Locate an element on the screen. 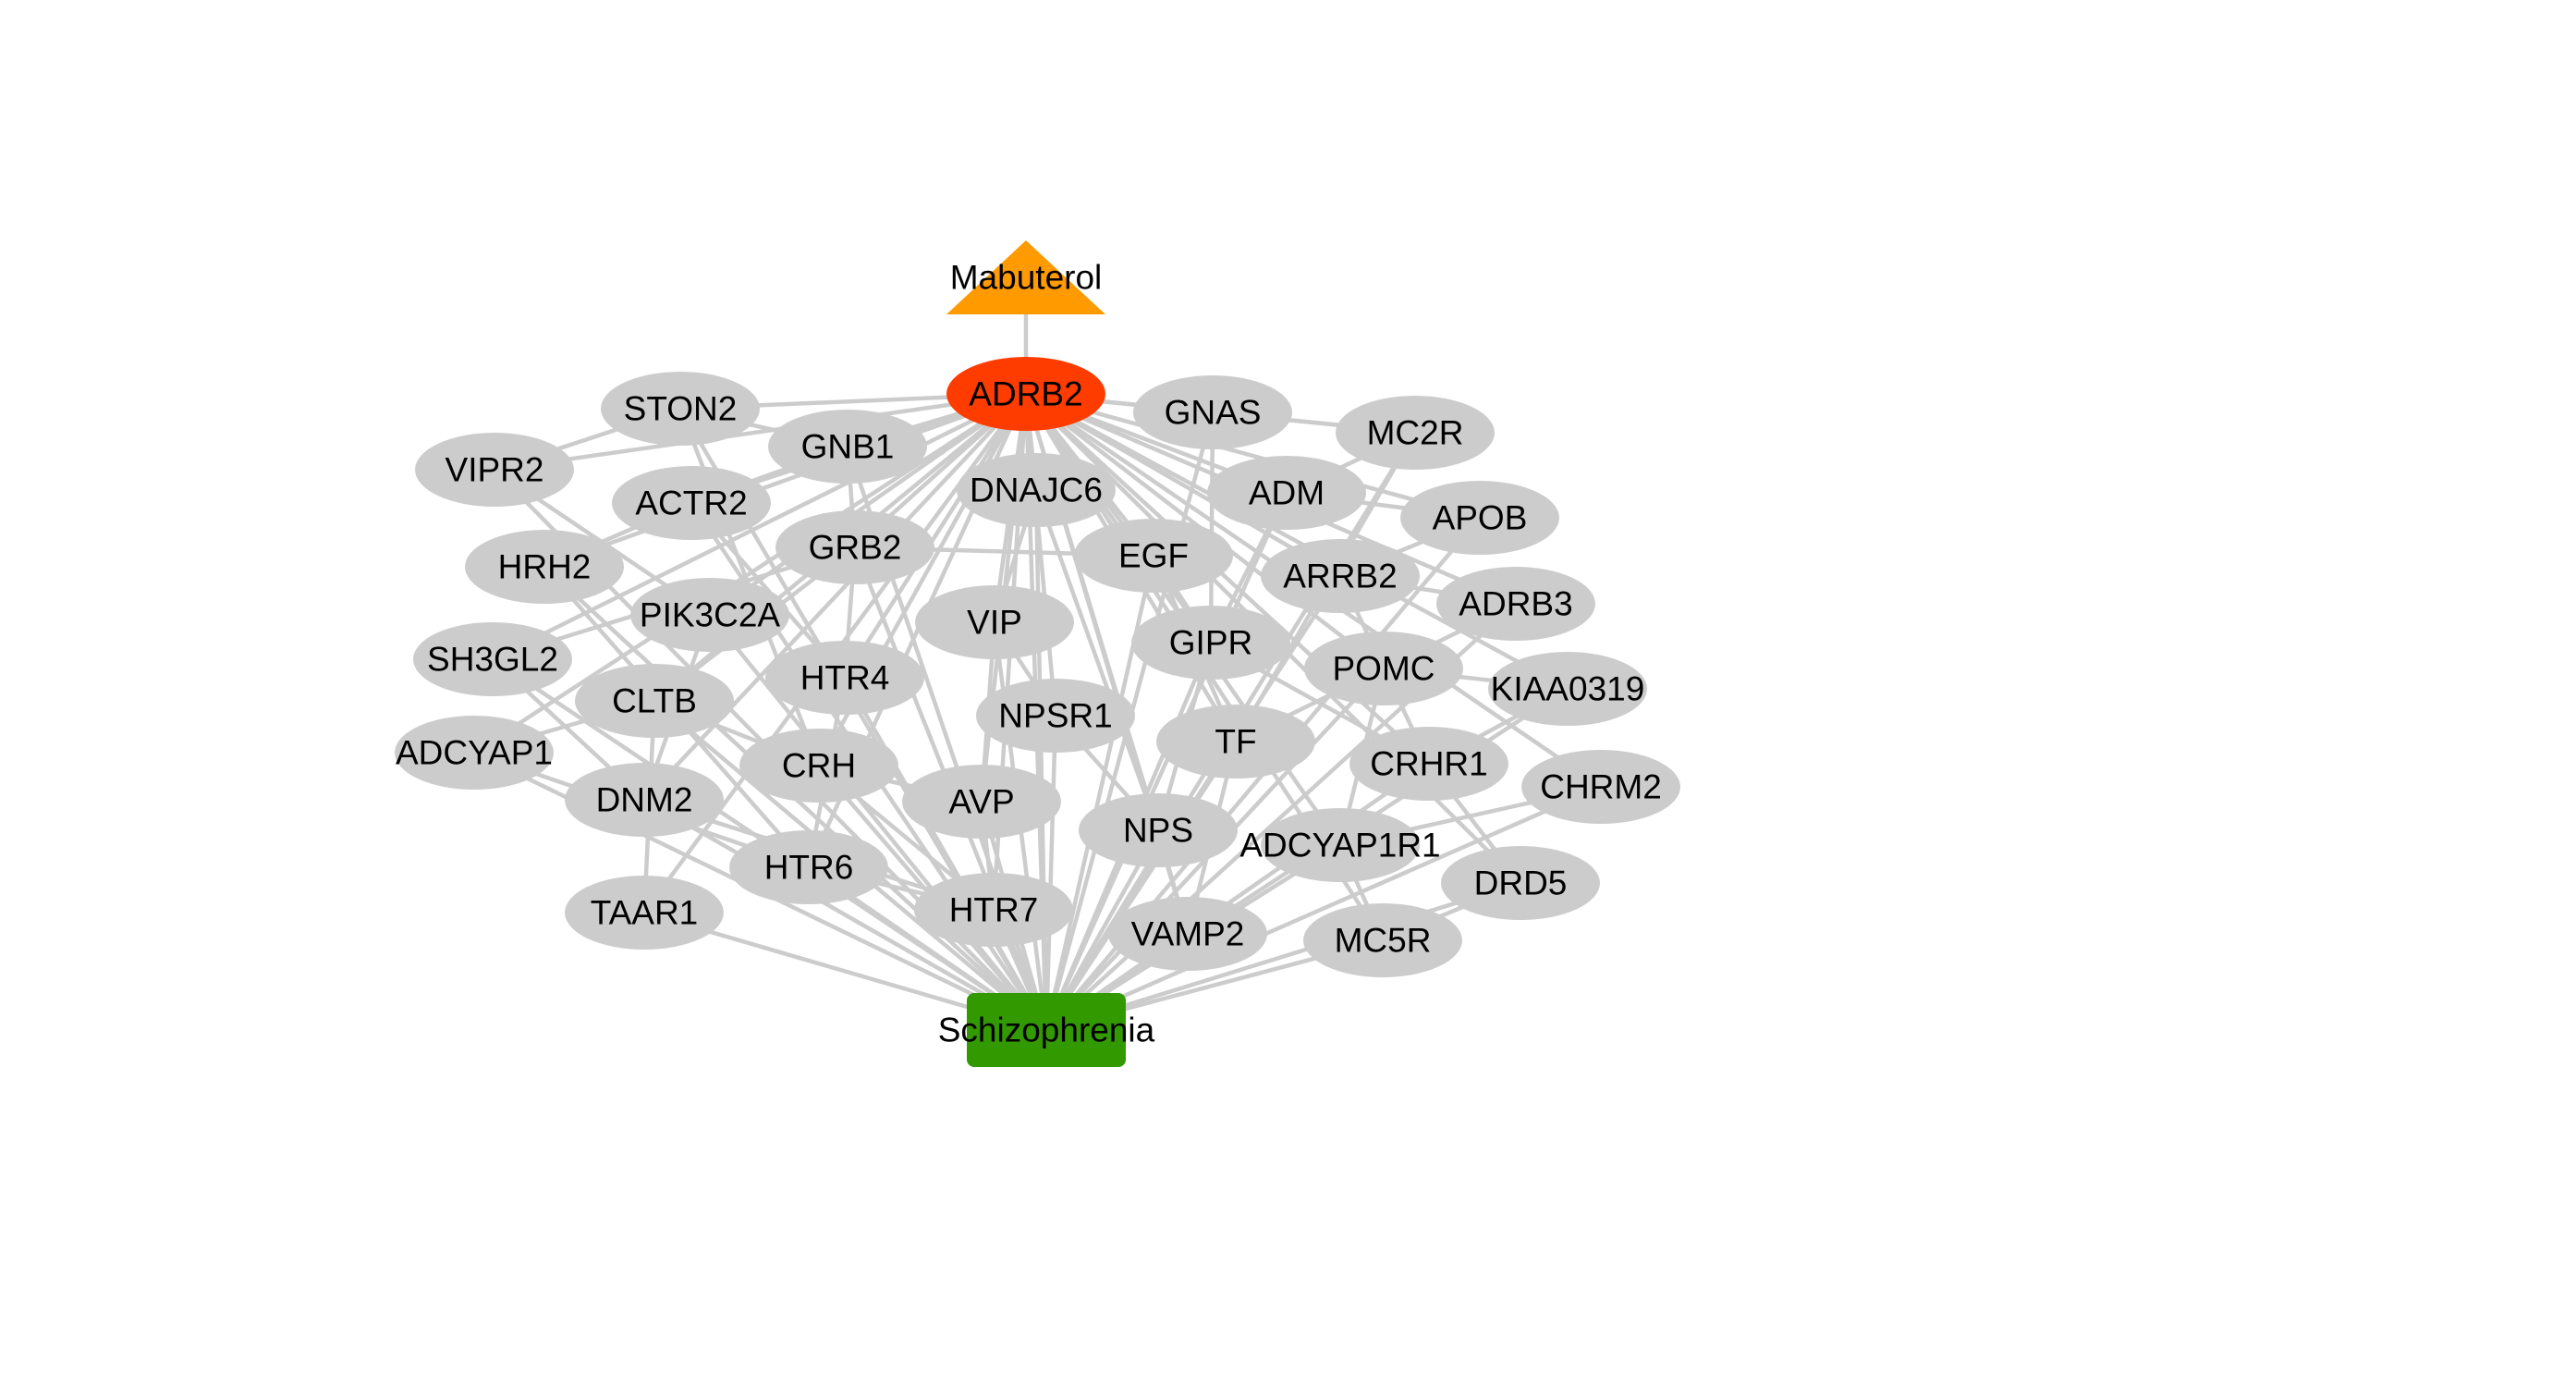 The image size is (2576, 1398). gene-node-actr2: ACTR2 is located at coordinates (691, 503).